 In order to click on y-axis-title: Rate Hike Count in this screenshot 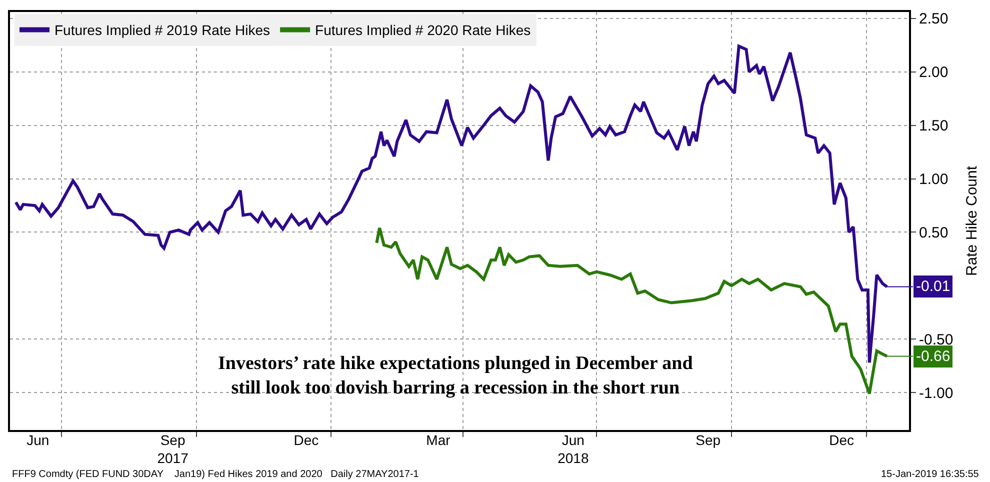, I will do `click(972, 220)`.